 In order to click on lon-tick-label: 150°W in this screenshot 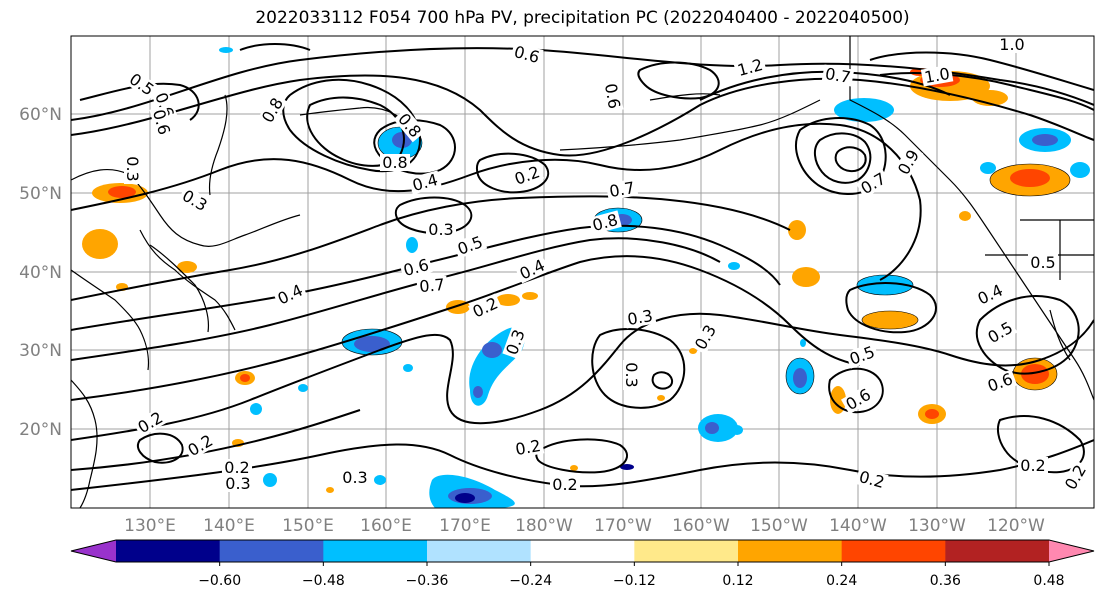, I will do `click(779, 526)`.